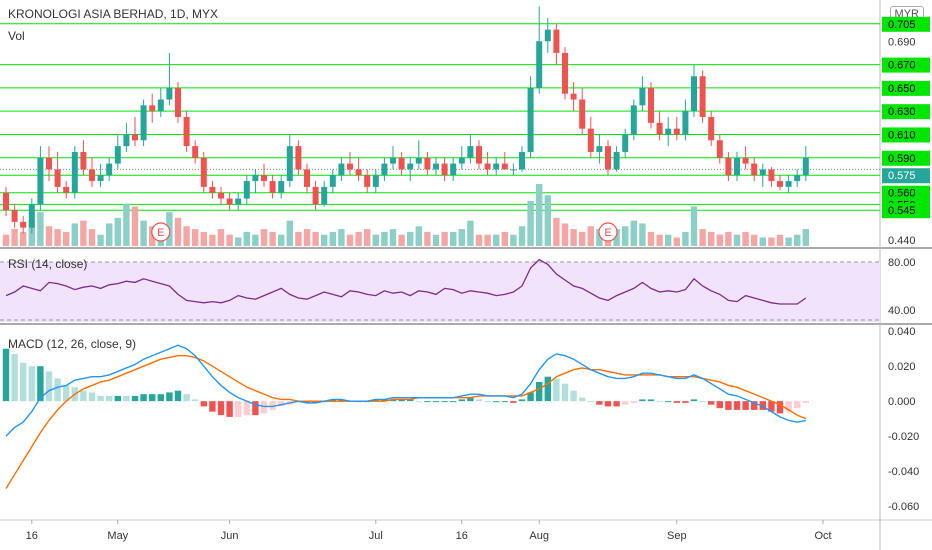  What do you see at coordinates (902, 66) in the screenshot?
I see `level-price-label: 0.670` at bounding box center [902, 66].